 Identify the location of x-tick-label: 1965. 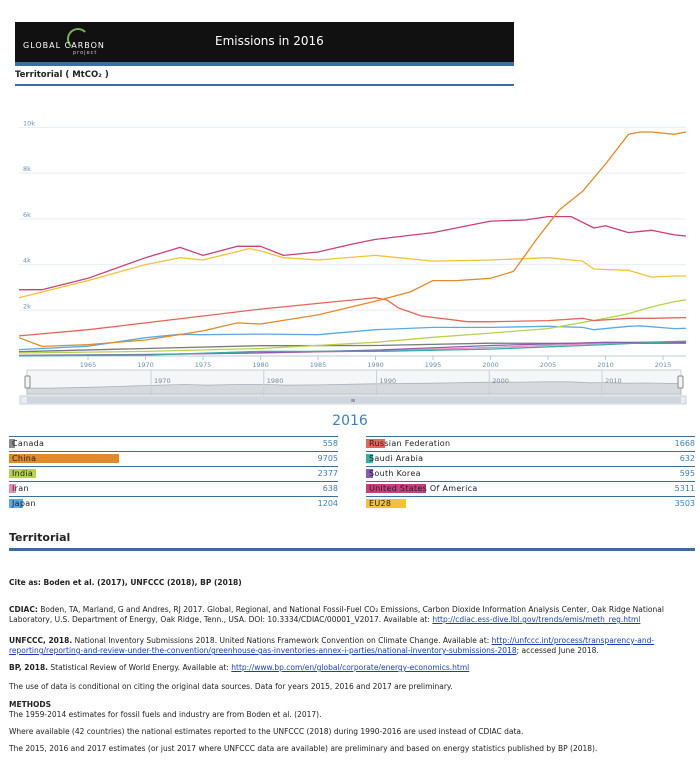
(88, 365).